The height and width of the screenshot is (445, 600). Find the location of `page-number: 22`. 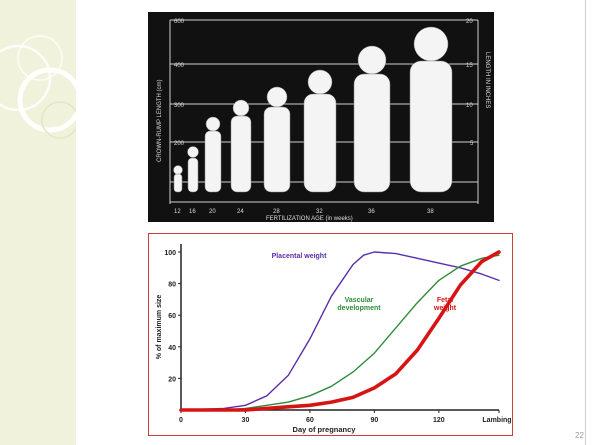

page-number: 22 is located at coordinates (579, 435).